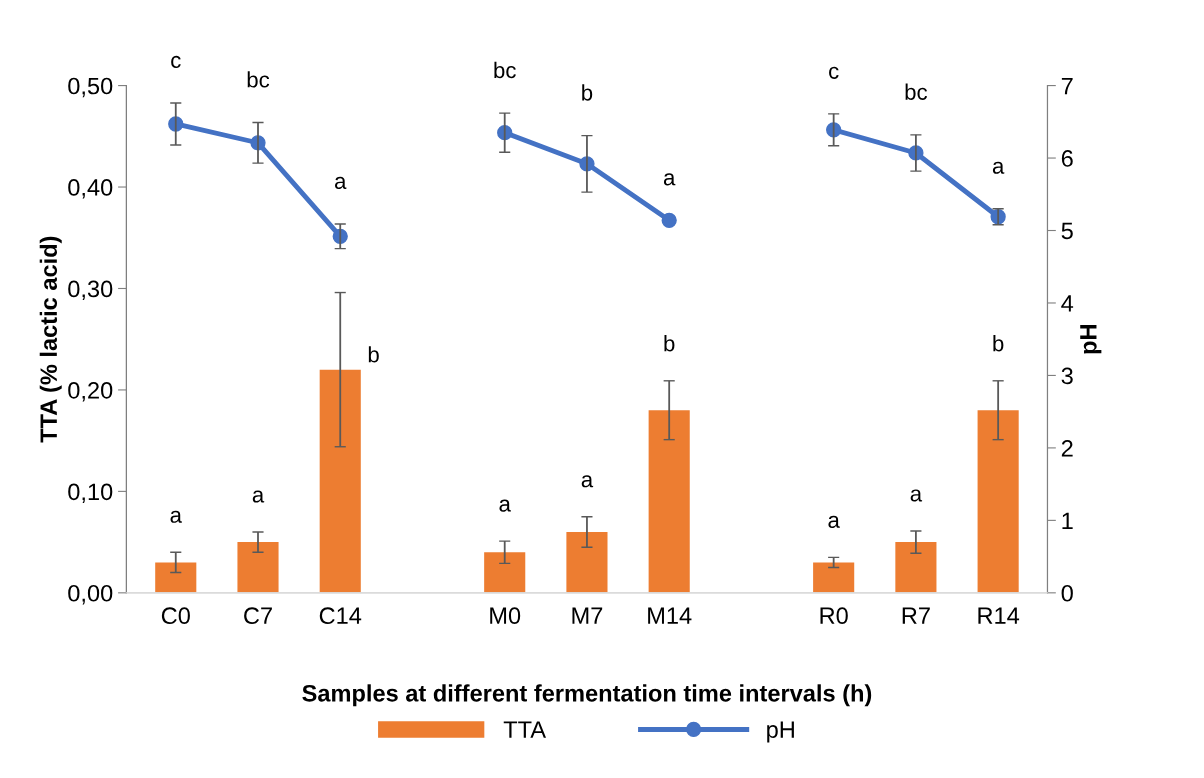 The width and height of the screenshot is (1204, 778). I want to click on y2-tick-label: 7, so click(1067, 86).